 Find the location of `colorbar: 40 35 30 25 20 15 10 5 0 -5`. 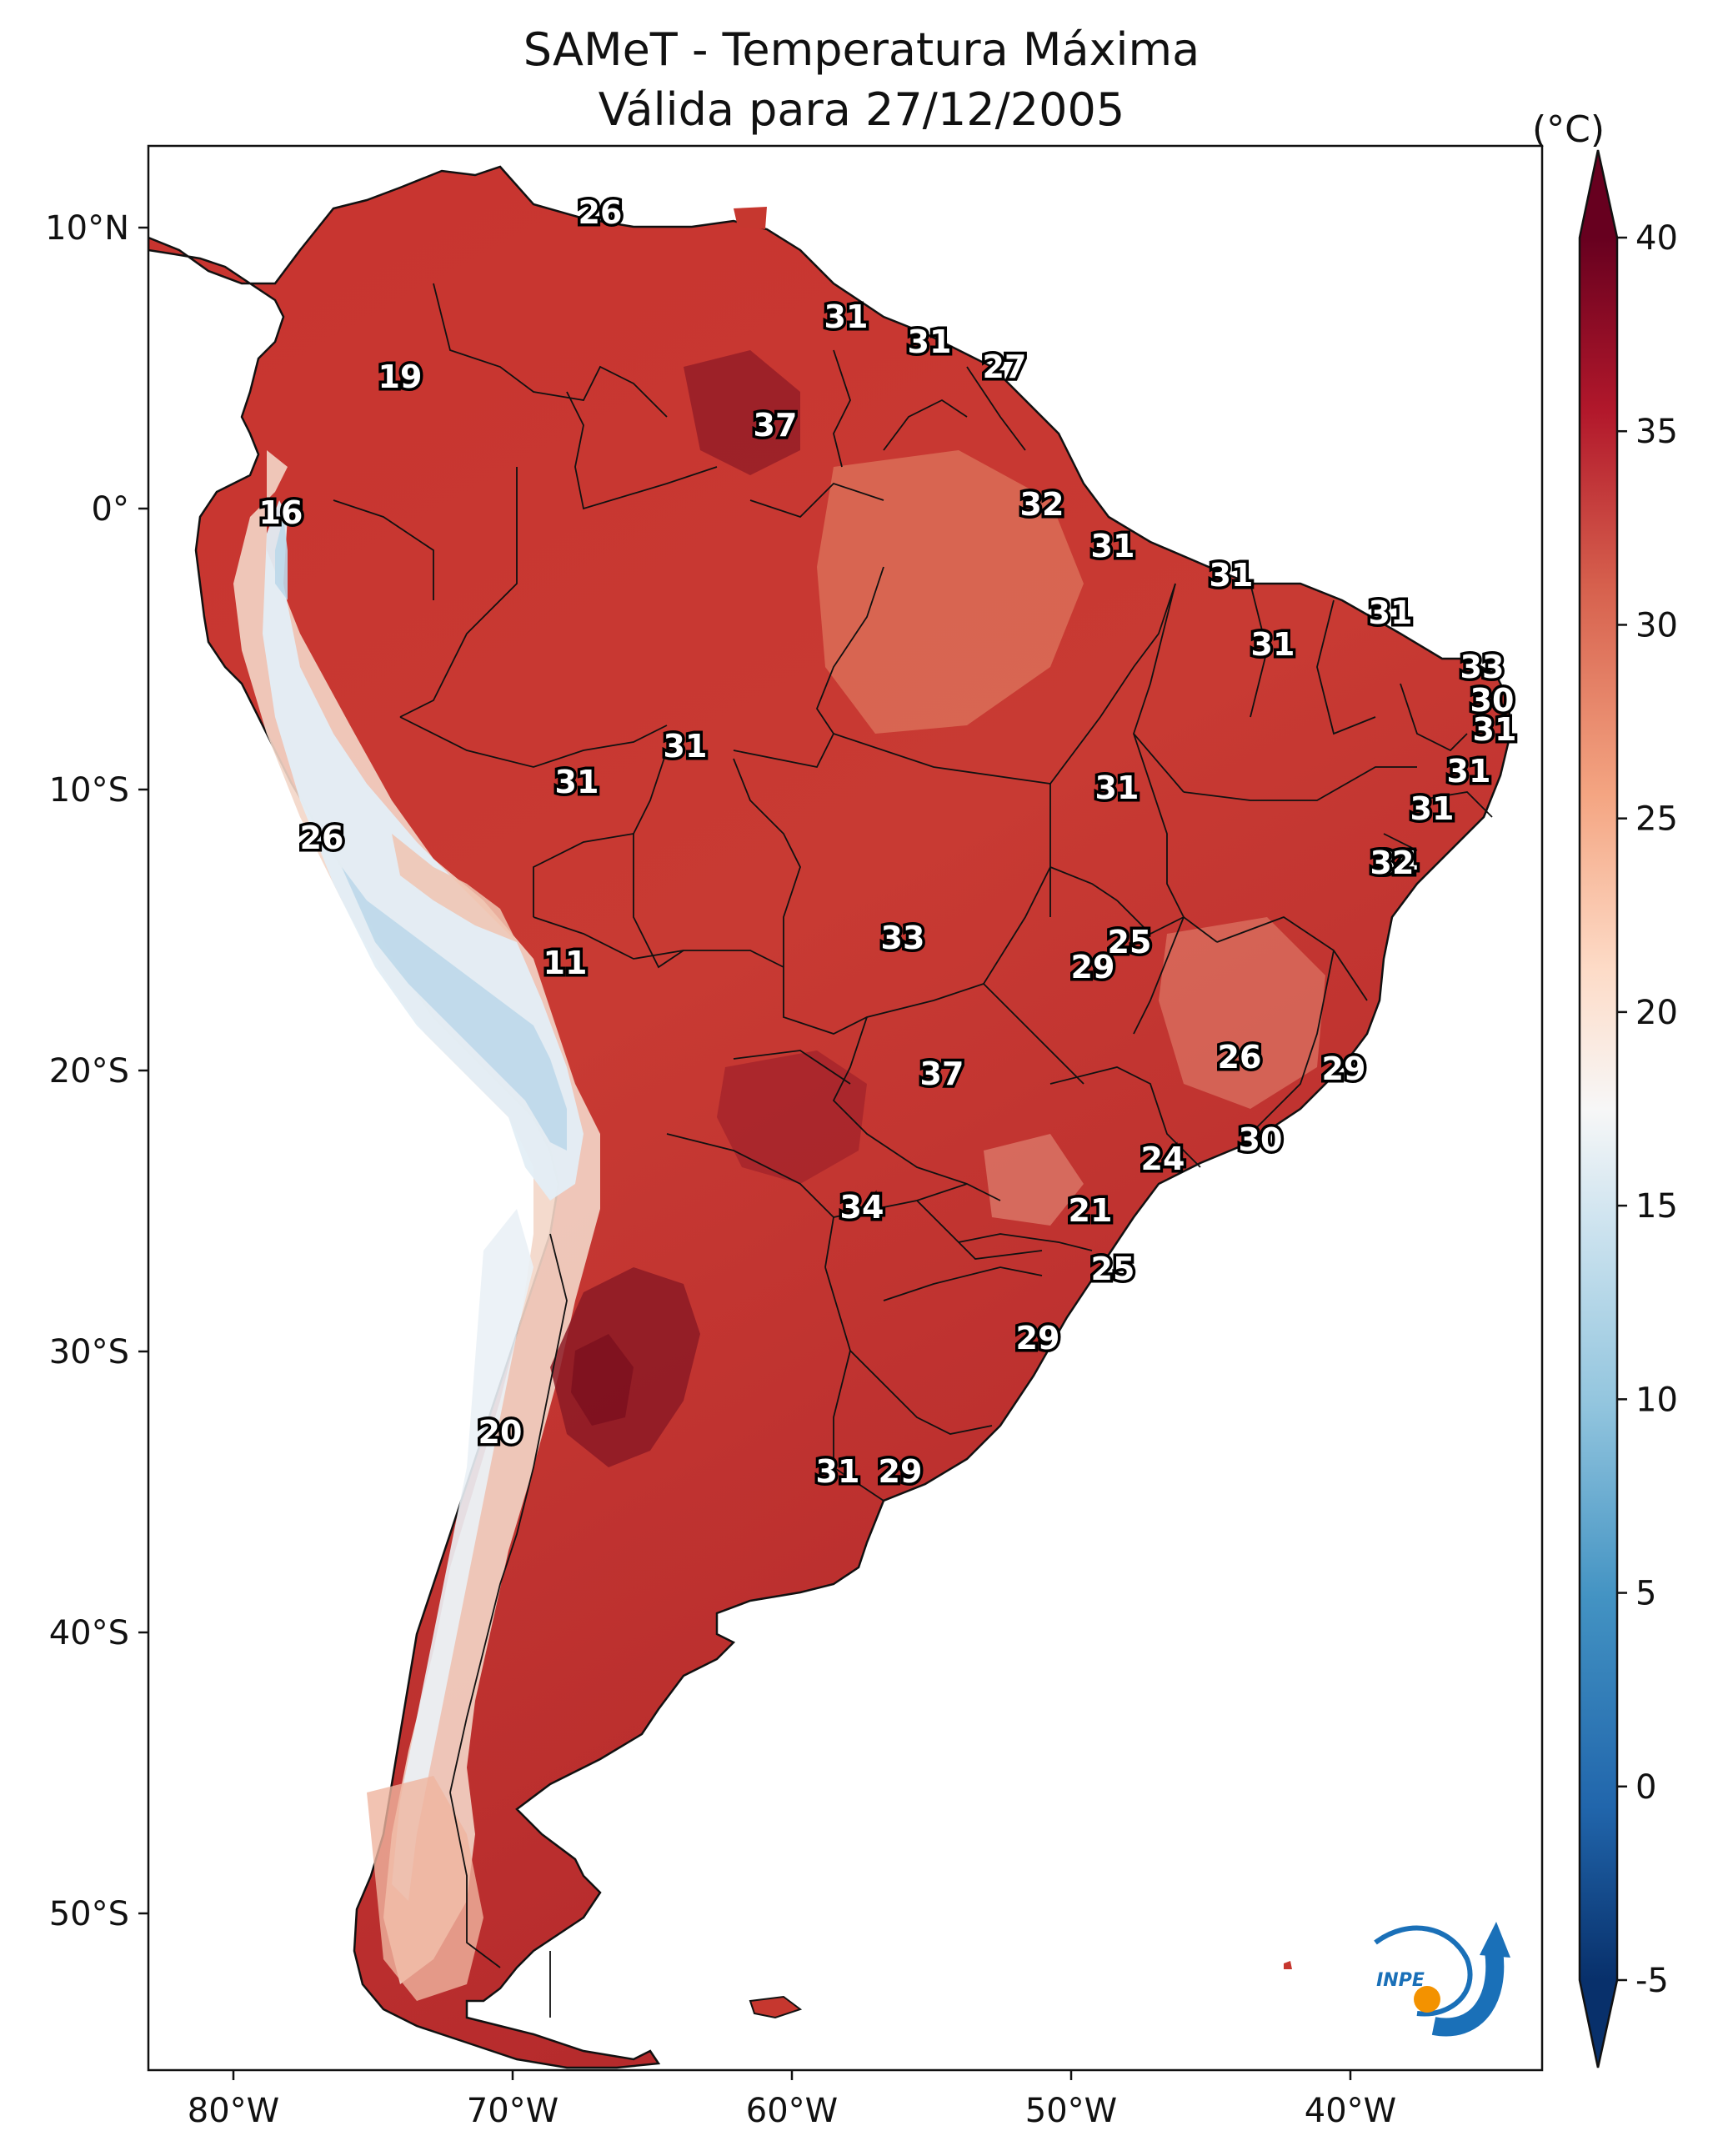

colorbar: 40 35 30 25 20 15 10 5 0 -5 is located at coordinates (1628, 1108).